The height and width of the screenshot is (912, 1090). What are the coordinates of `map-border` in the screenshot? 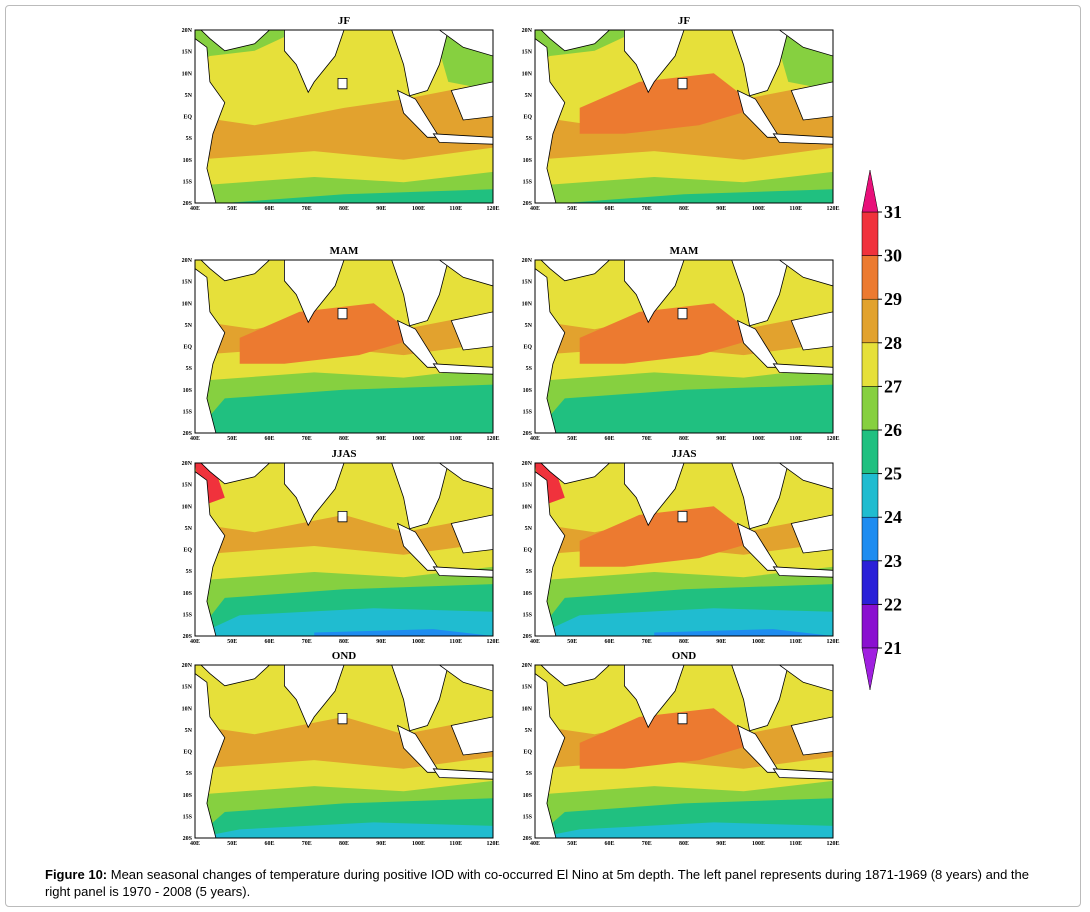 It's located at (344, 751).